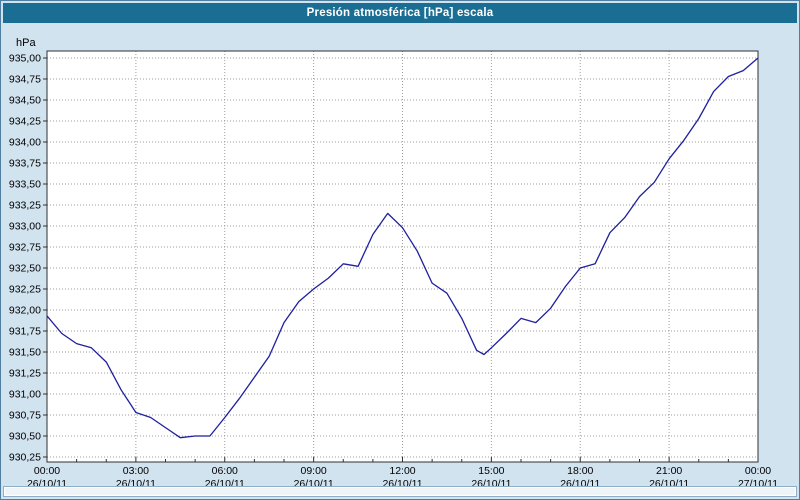 The width and height of the screenshot is (800, 500). I want to click on y-tick-label: 931,00, so click(25, 395).